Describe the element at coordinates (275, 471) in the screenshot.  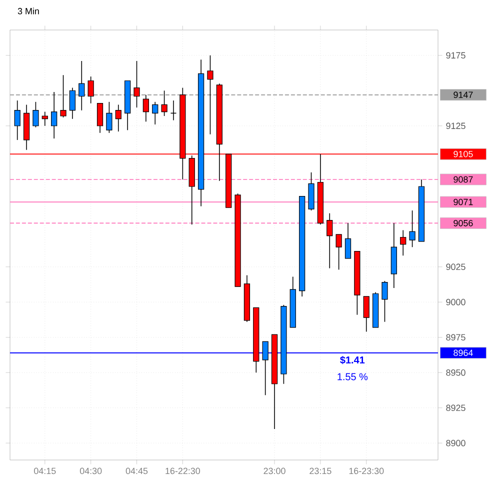
I see `x-tick-label: 23:00` at that location.